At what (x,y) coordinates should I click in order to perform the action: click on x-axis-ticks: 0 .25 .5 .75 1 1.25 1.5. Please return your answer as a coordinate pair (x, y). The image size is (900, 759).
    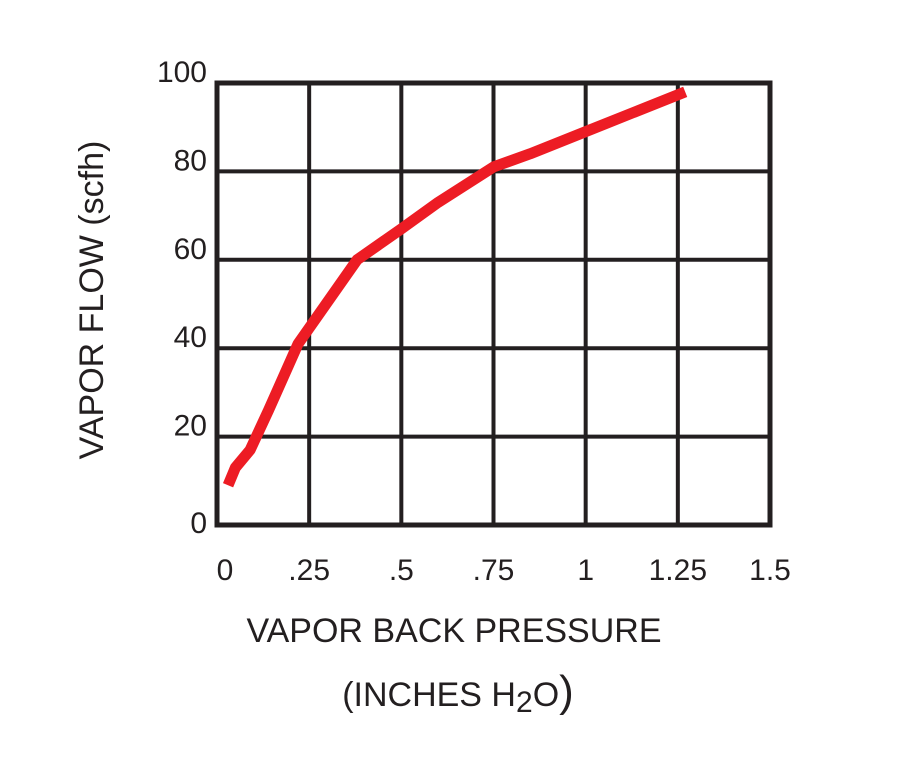
    Looking at the image, I should click on (504, 570).